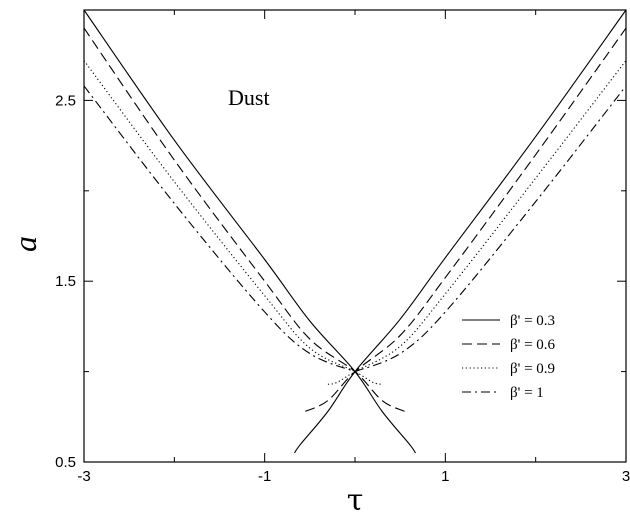  I want to click on x-tick-label: -1, so click(264, 476).